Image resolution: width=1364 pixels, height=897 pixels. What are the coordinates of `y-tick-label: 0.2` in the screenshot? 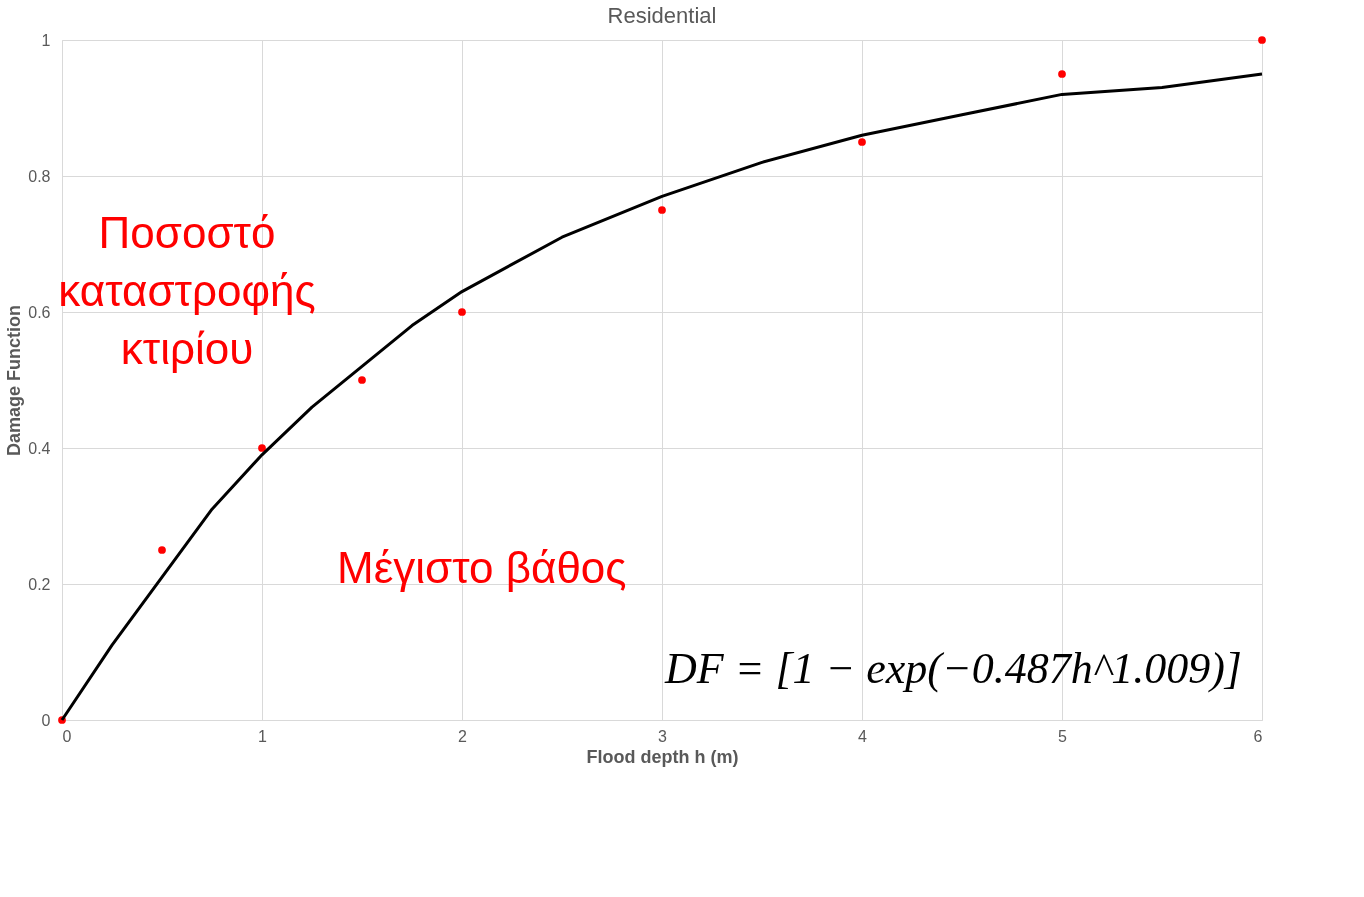 It's located at (39, 584).